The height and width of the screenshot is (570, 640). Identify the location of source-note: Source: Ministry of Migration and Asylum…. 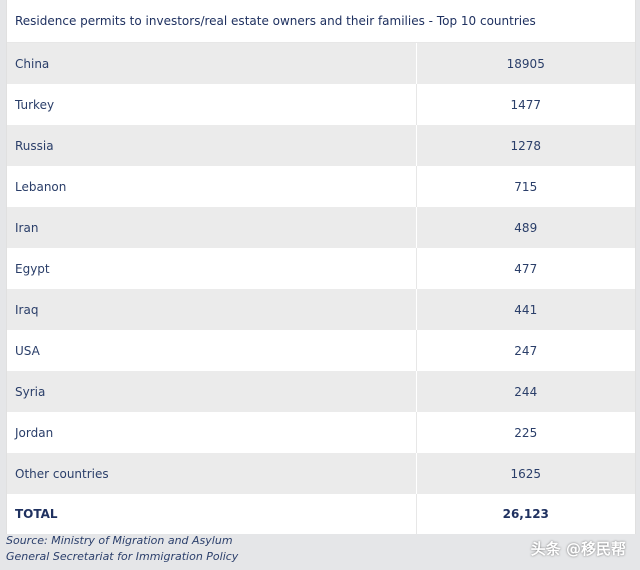
(122, 549).